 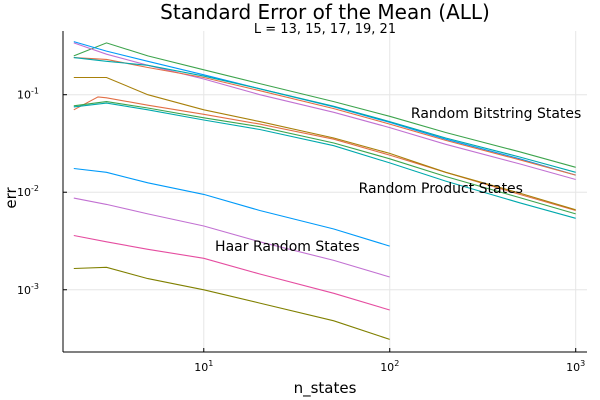 What do you see at coordinates (325, 29) in the screenshot?
I see `chart-subtitle: L = 13, 15, 17, 19, 21` at bounding box center [325, 29].